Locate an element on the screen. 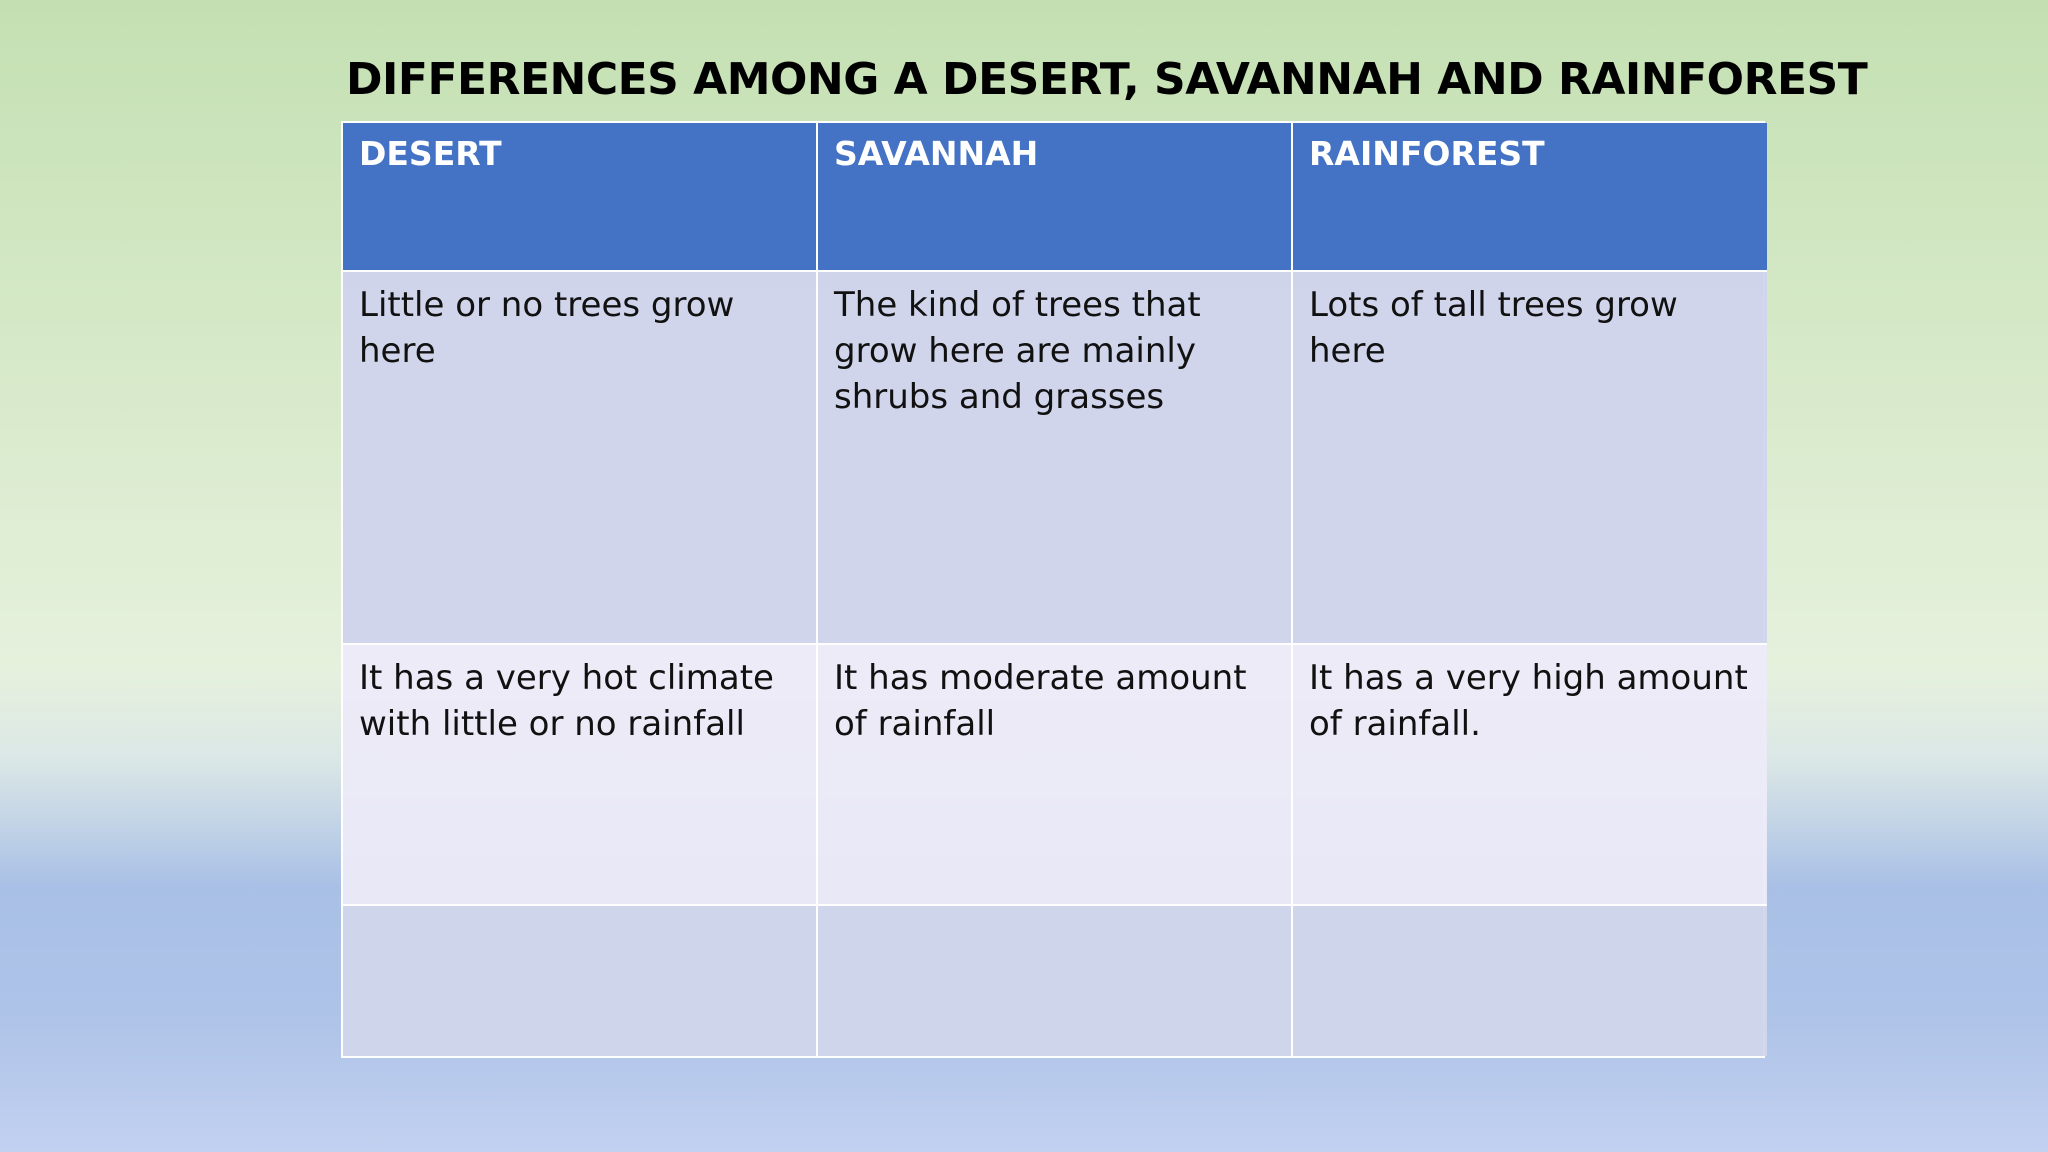 The image size is (2048, 1152). header-cell: DESERT is located at coordinates (580, 197).